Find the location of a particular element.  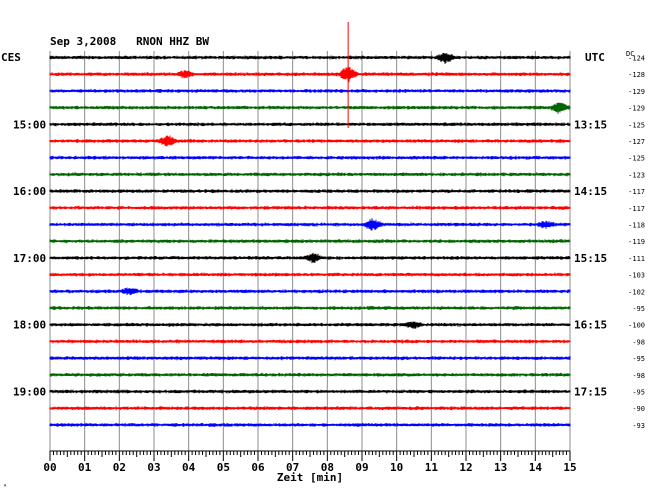

dc-offset-label: -93 is located at coordinates (638, 426).